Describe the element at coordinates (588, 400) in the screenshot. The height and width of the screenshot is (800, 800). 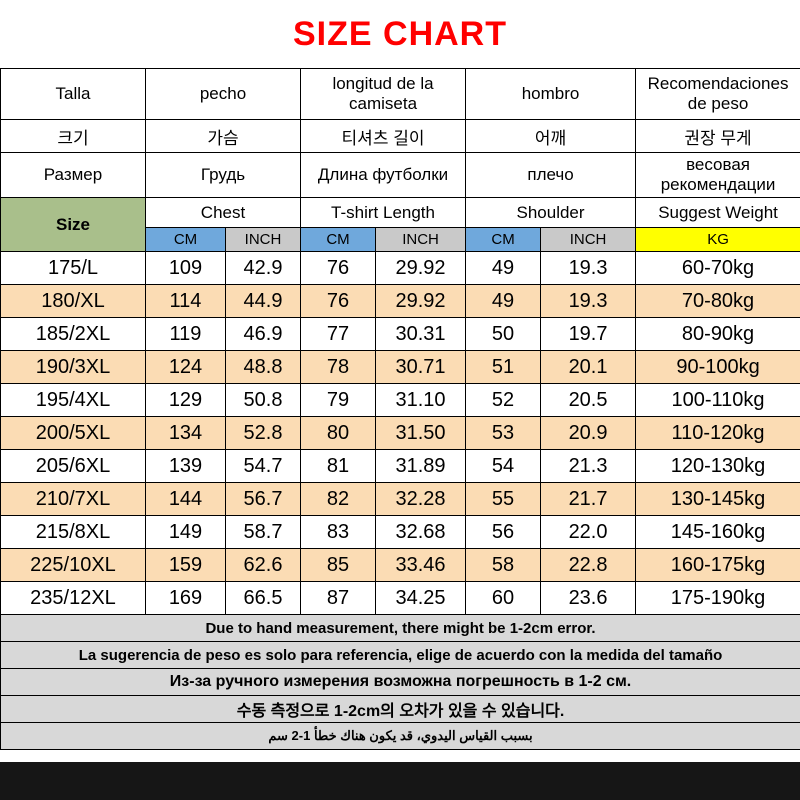
I see `value-cell: 20.5` at that location.